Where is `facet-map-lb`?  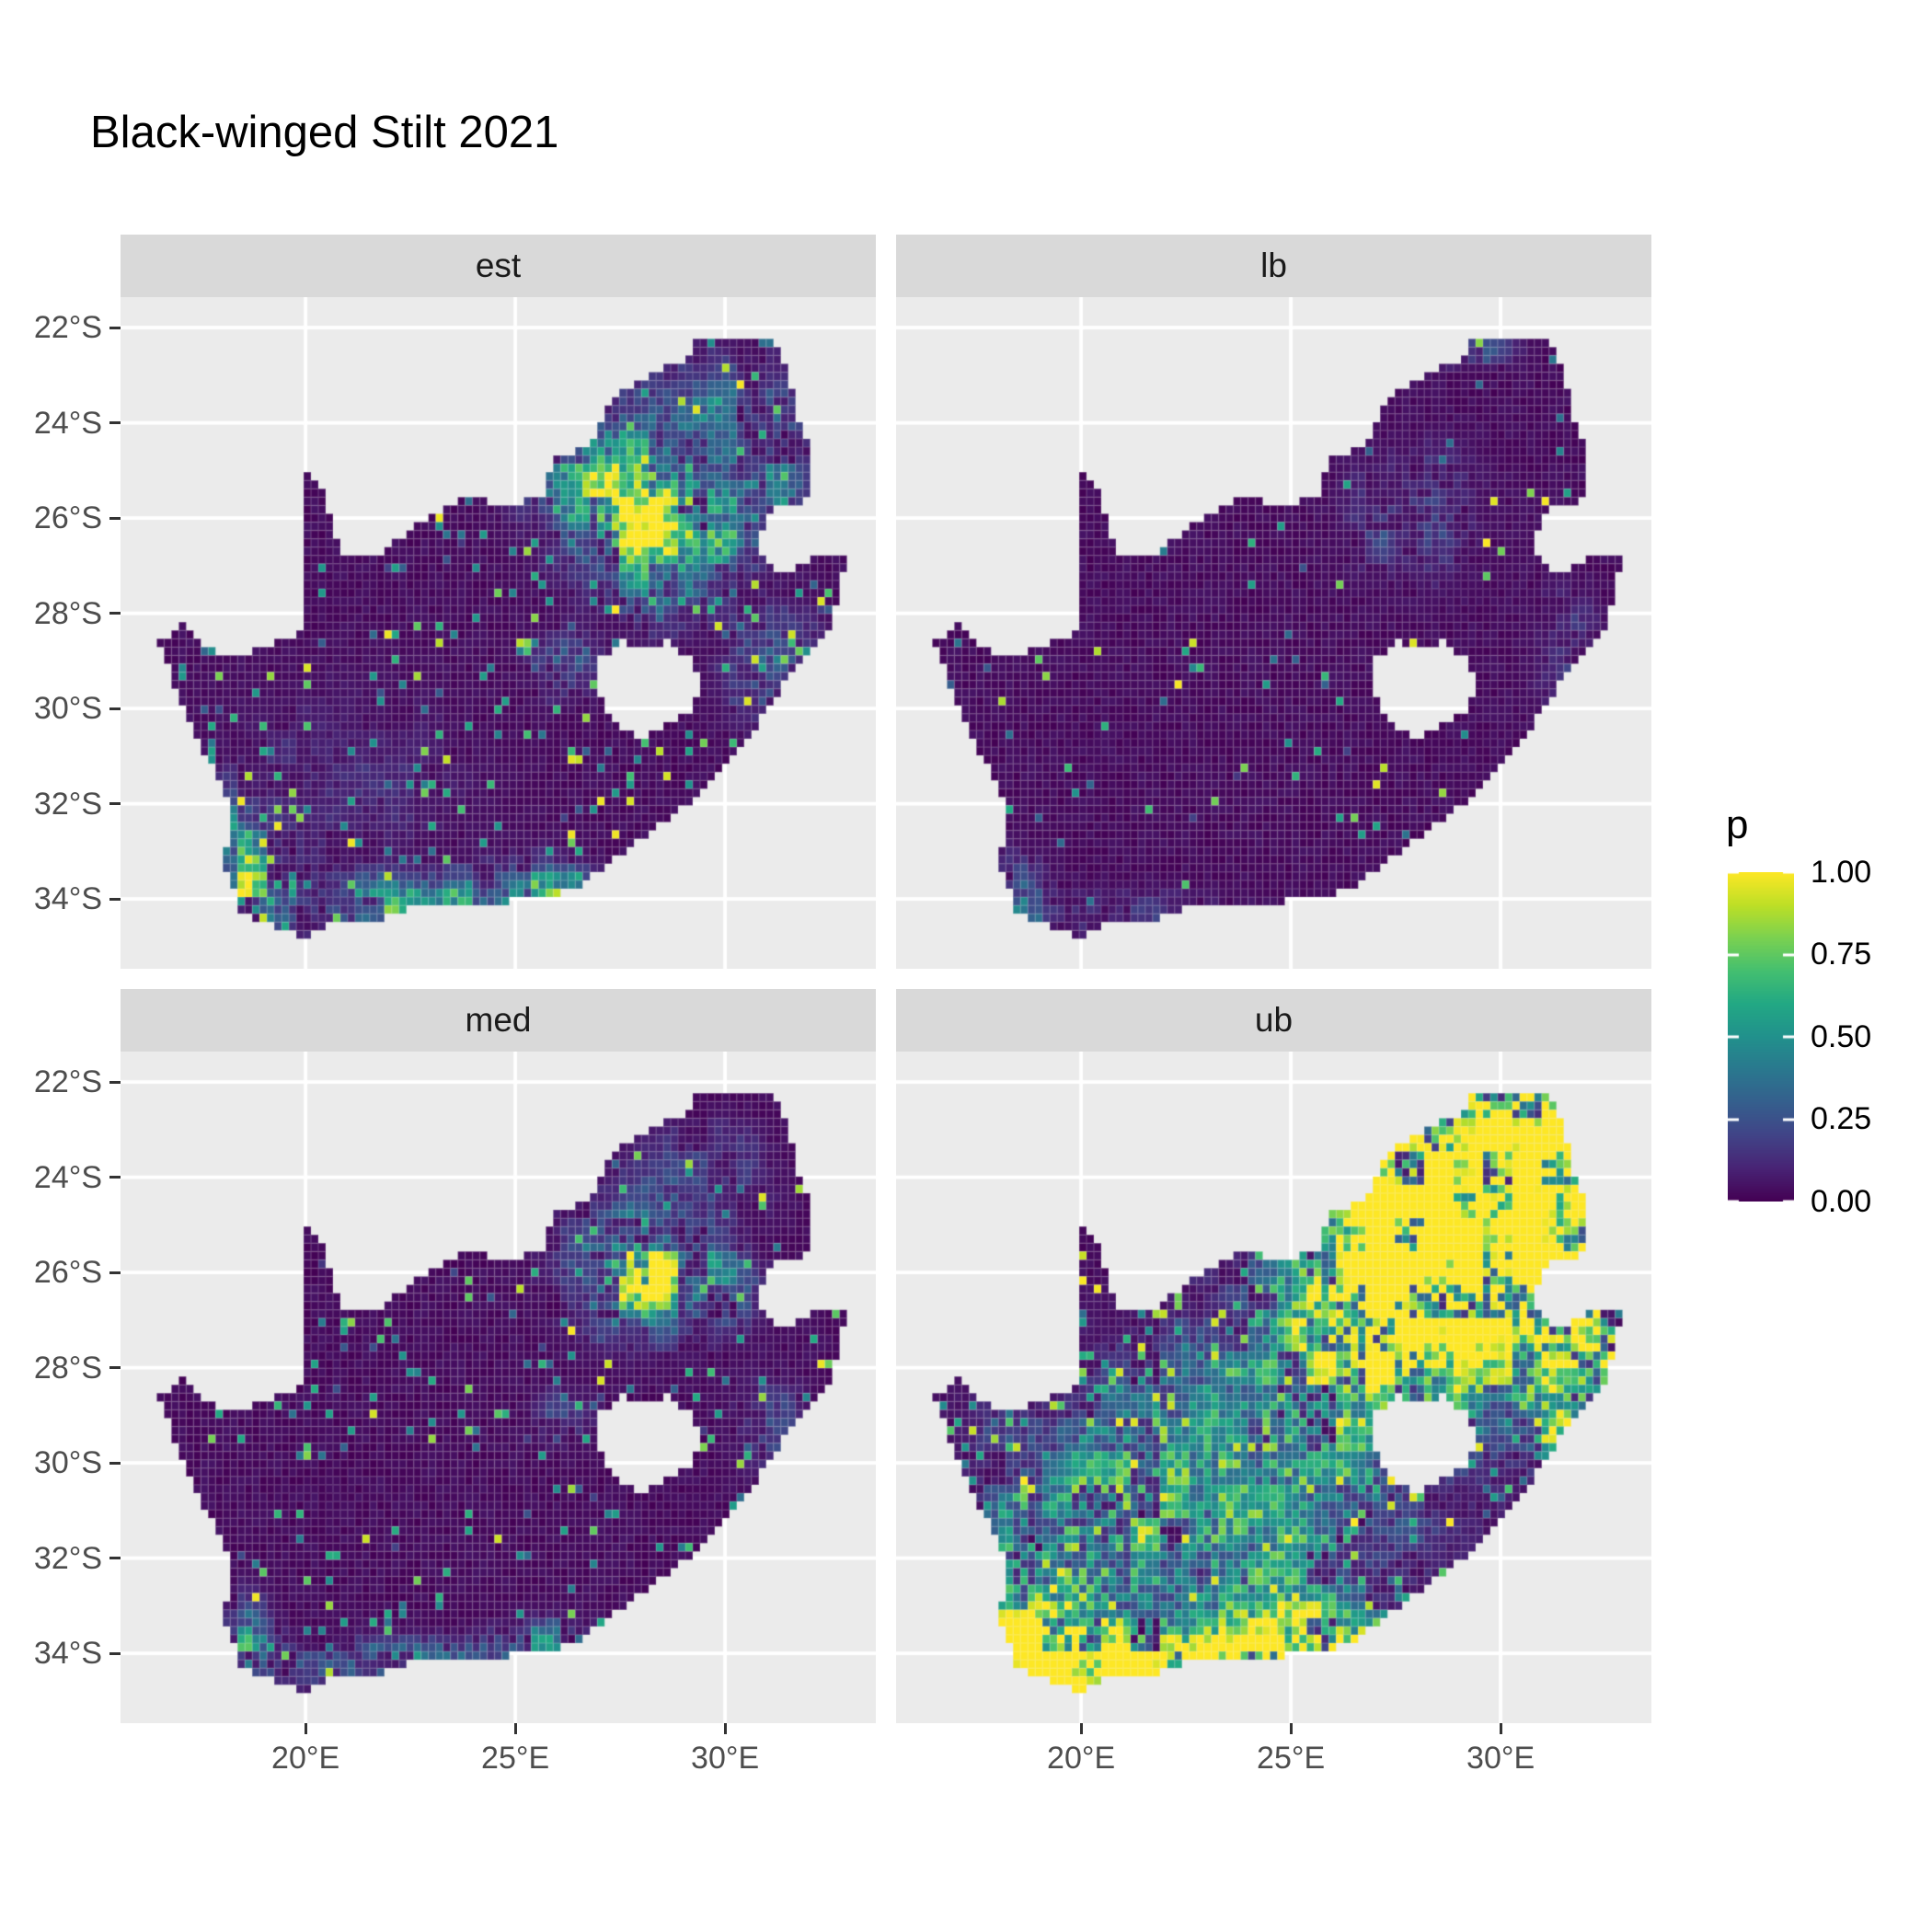 facet-map-lb is located at coordinates (1273, 633).